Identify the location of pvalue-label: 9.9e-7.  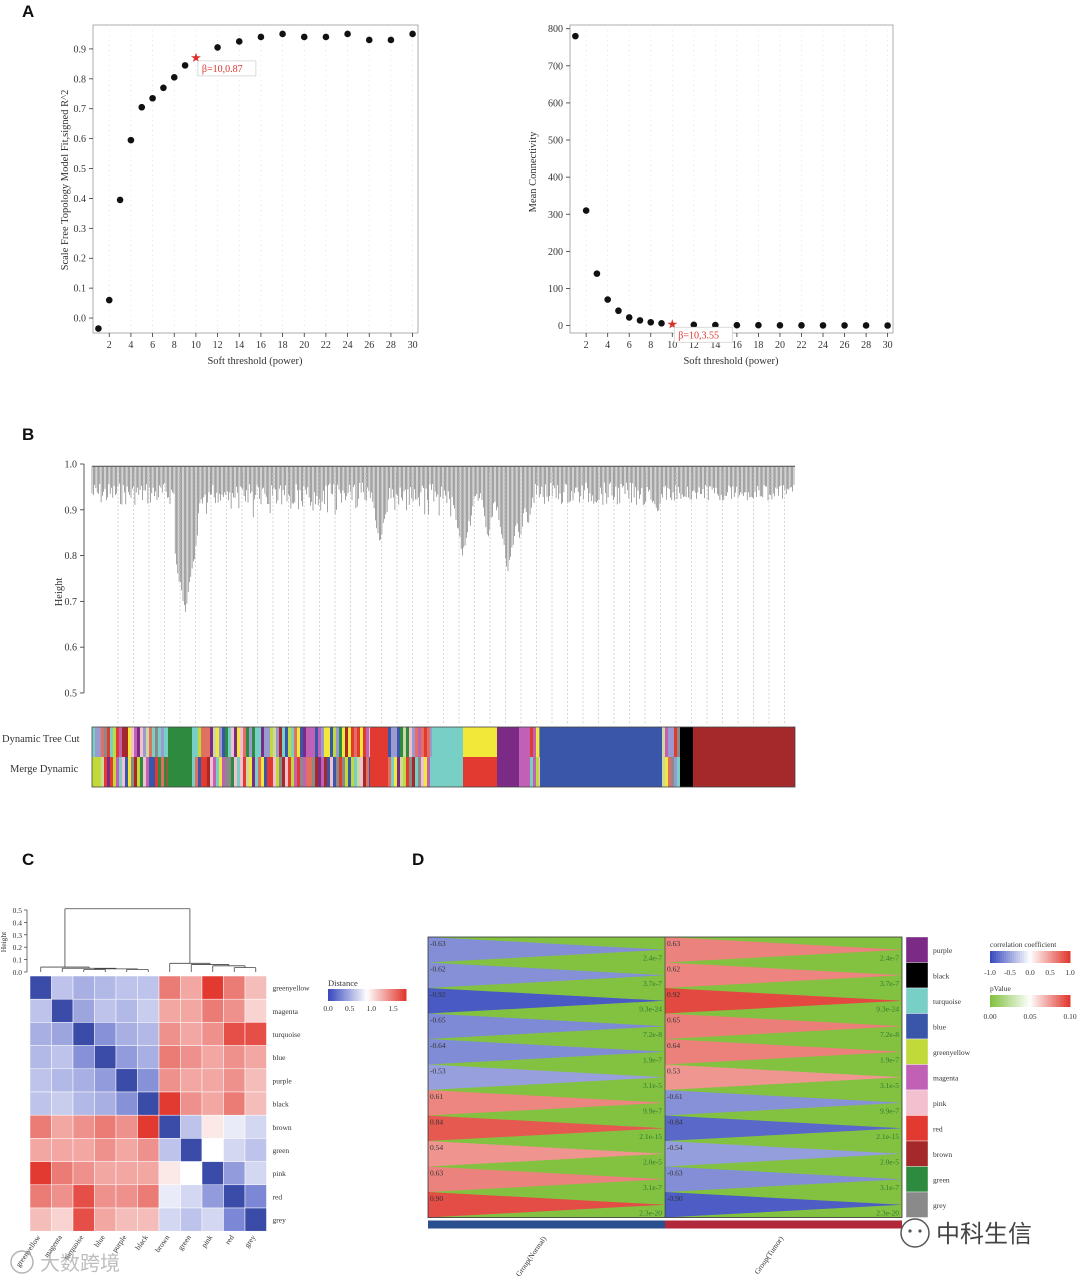
(889, 1111).